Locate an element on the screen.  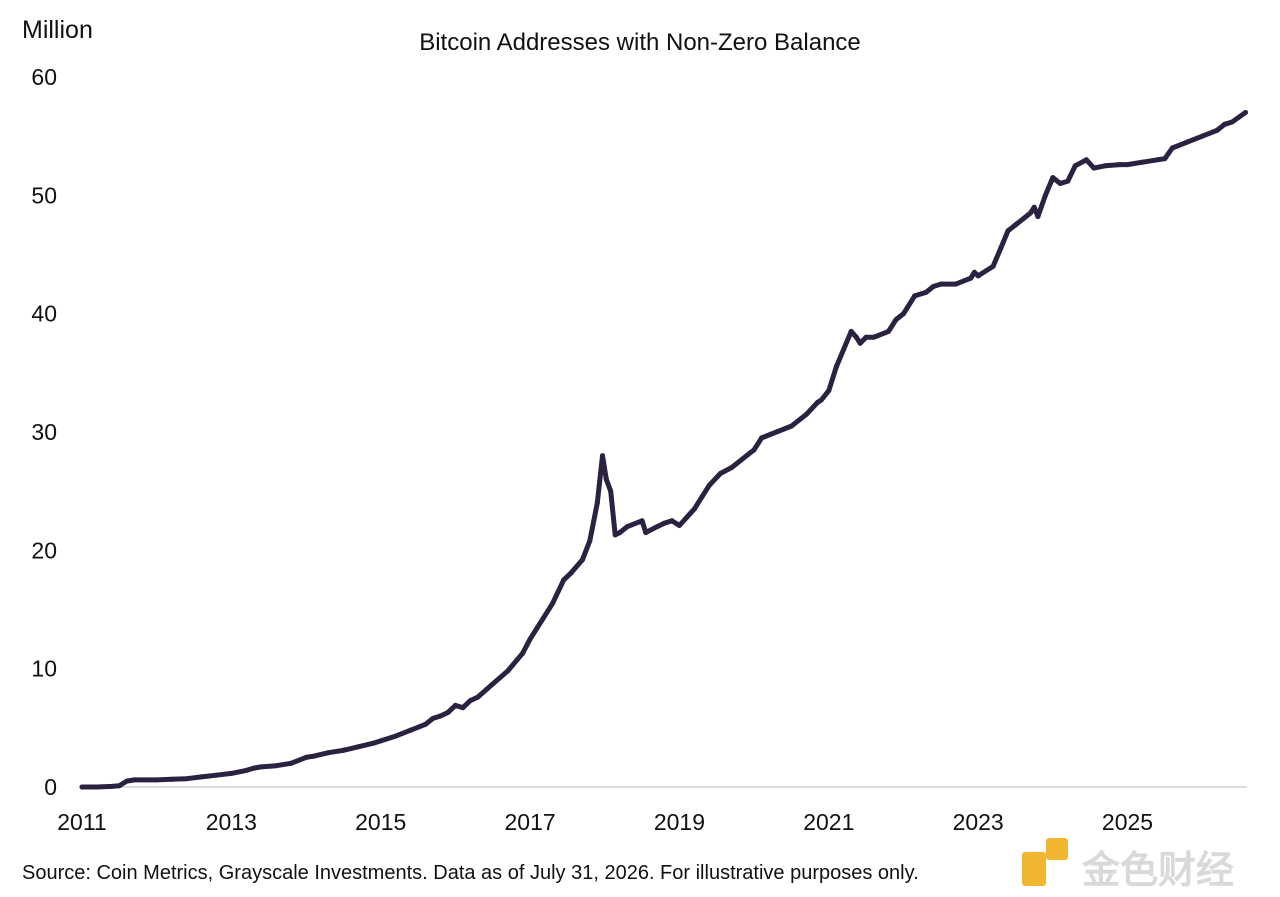
x-tick-label: 2015 is located at coordinates (380, 822).